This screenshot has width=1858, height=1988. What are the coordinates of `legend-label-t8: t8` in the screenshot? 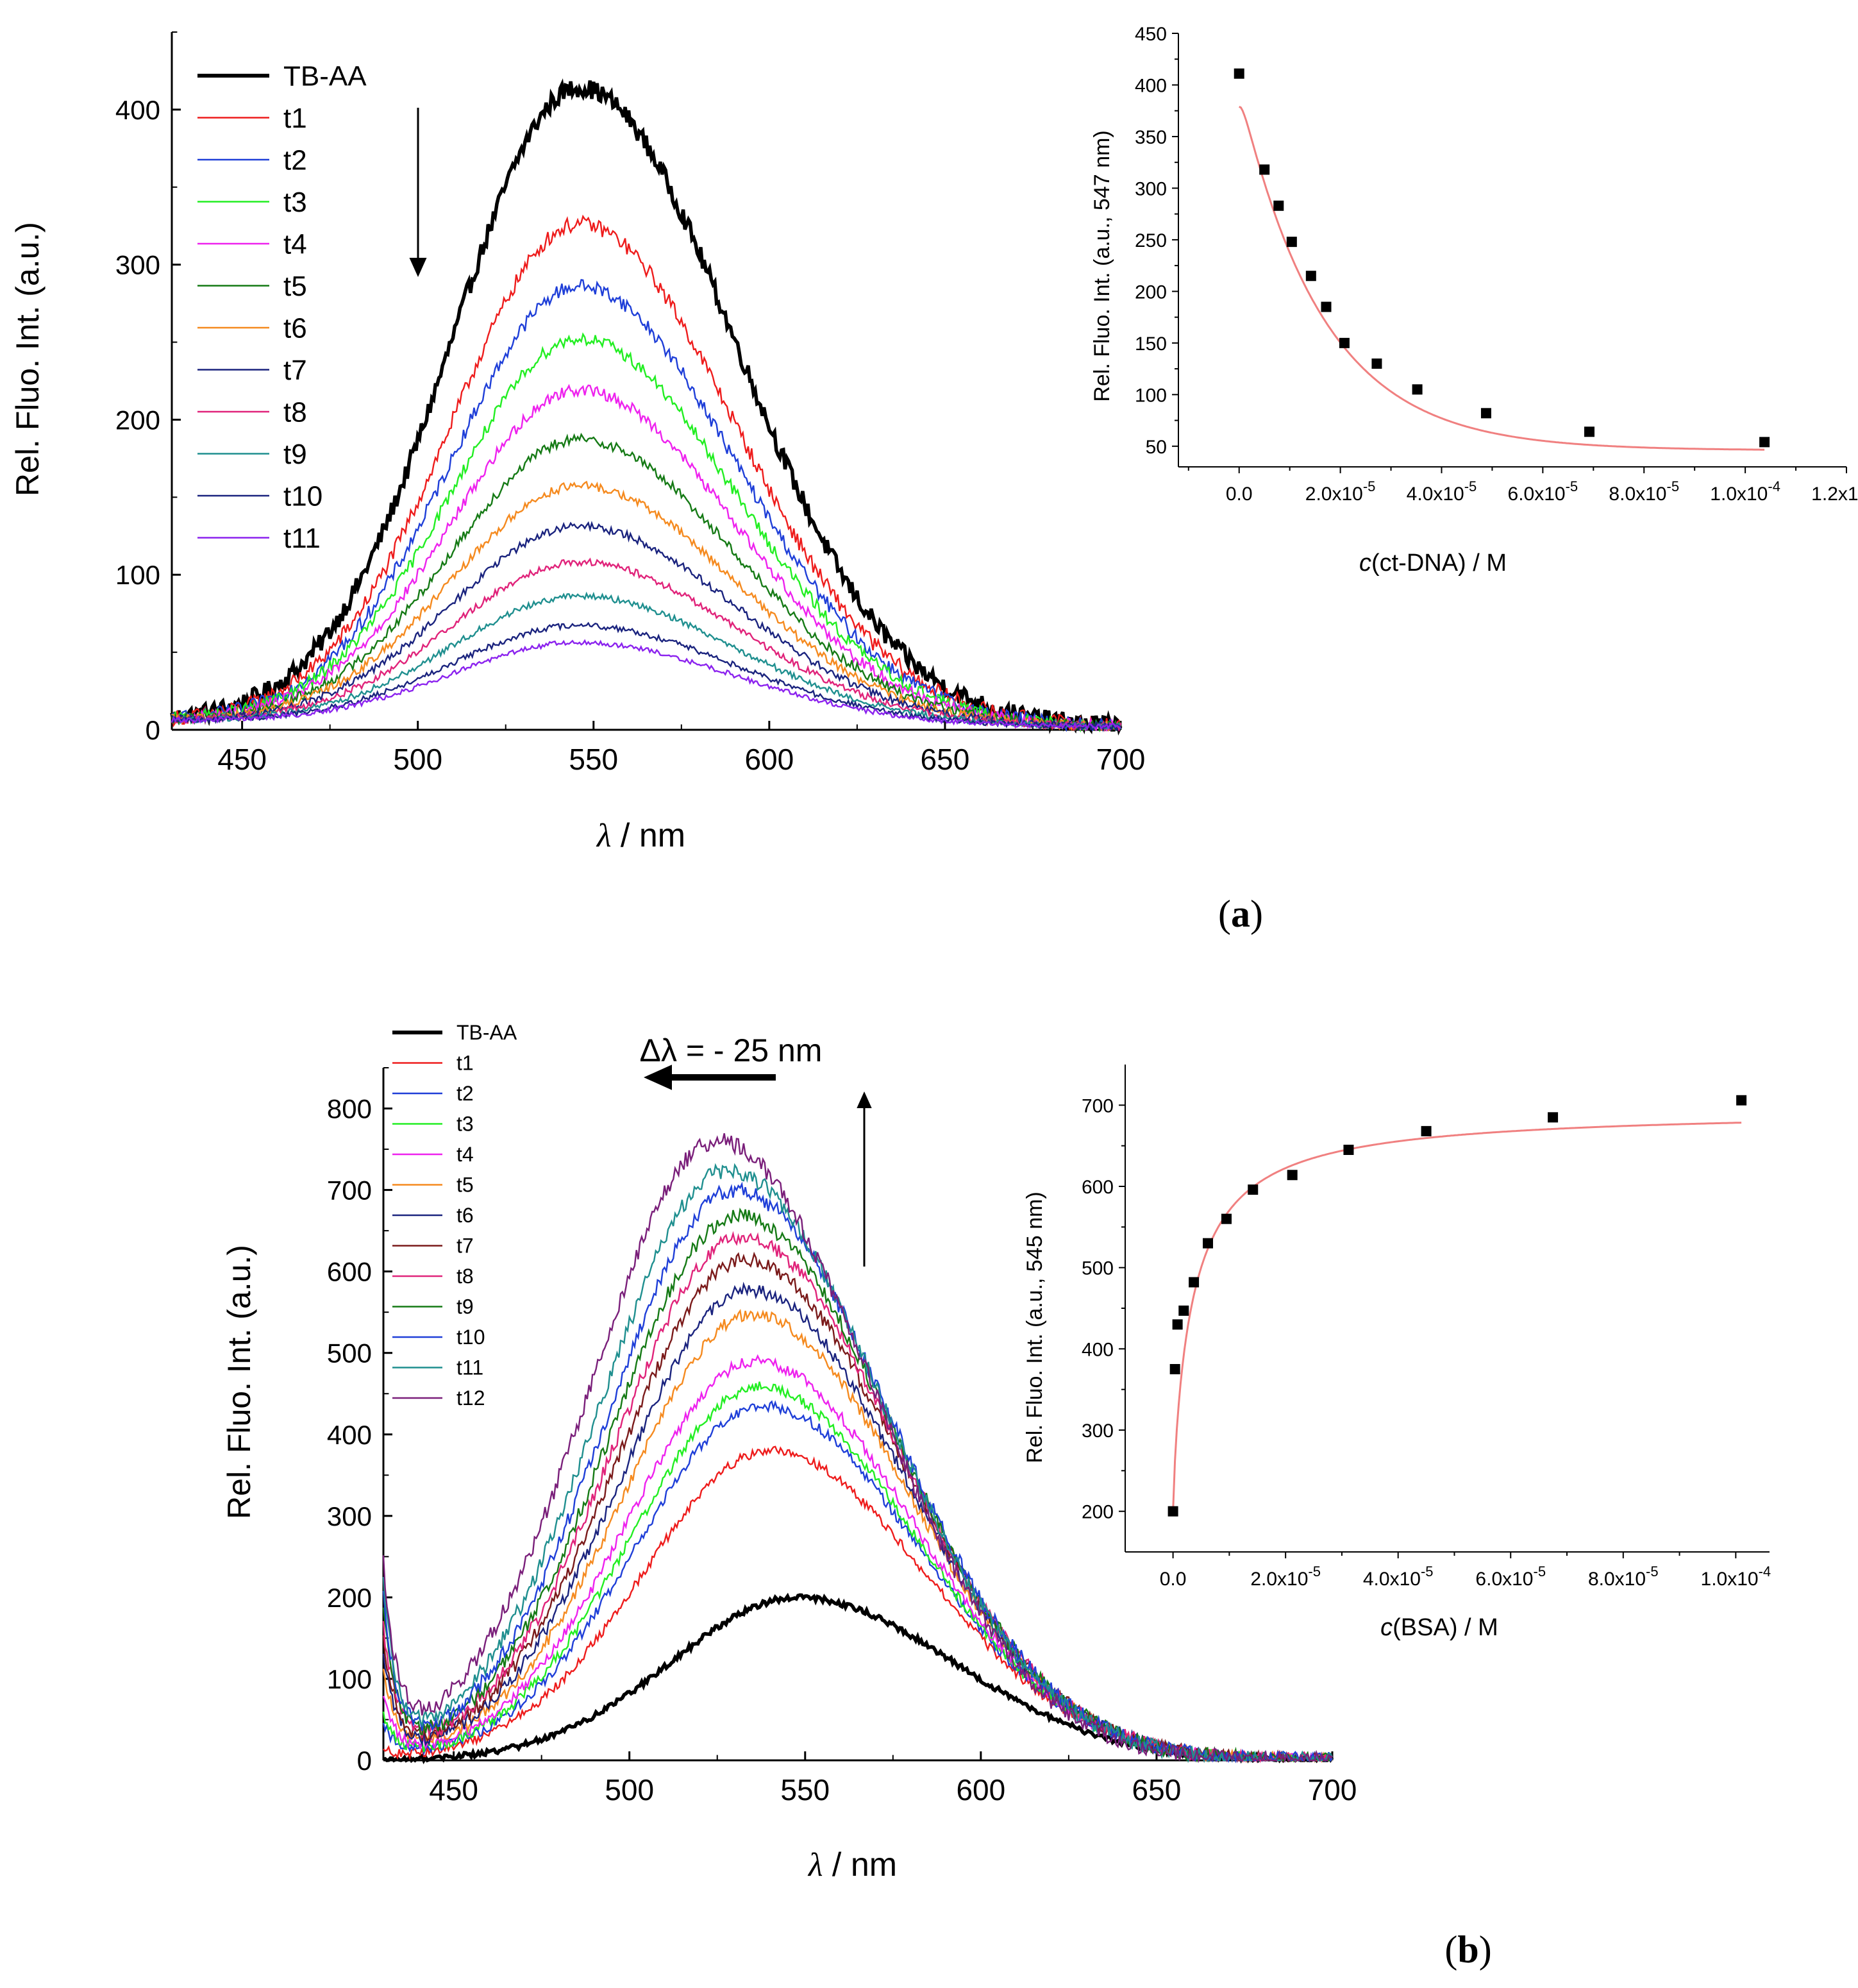 It's located at (465, 1276).